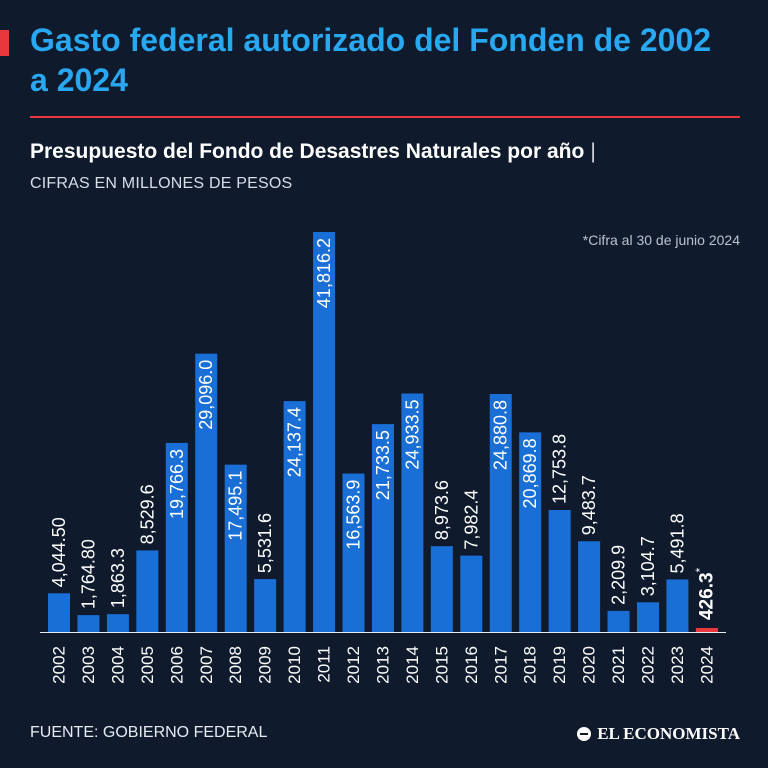  I want to click on year-label-2022: 2022, so click(648, 665).